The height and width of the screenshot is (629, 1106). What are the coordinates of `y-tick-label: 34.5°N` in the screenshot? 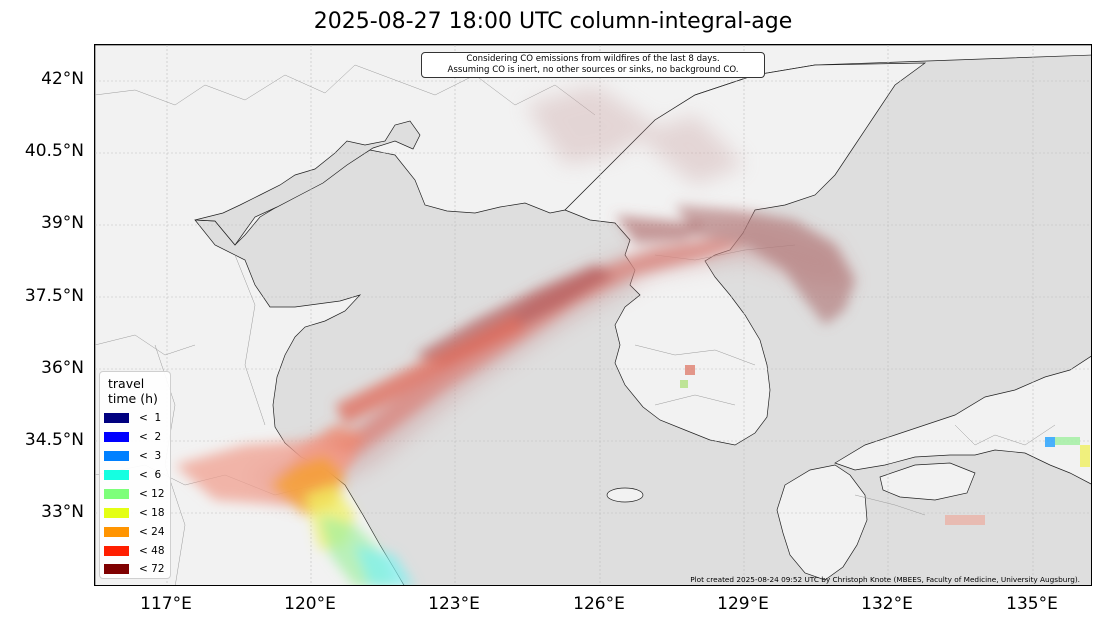 It's located at (54, 440).